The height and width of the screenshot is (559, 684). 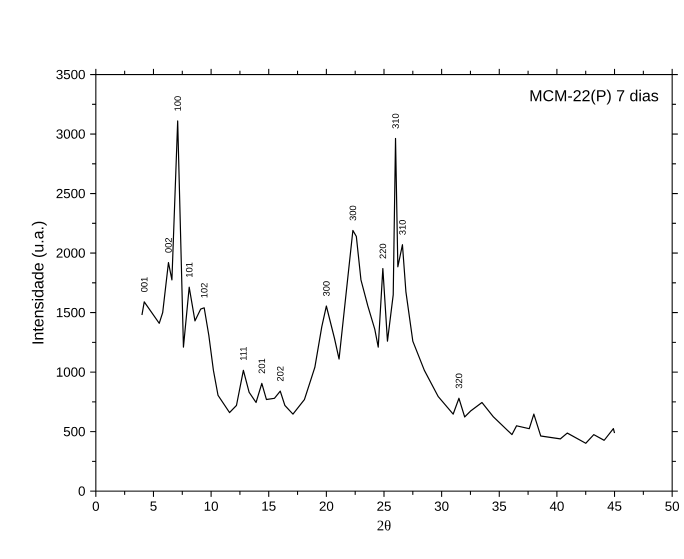 What do you see at coordinates (459, 381) in the screenshot?
I see `annotation: 320` at bounding box center [459, 381].